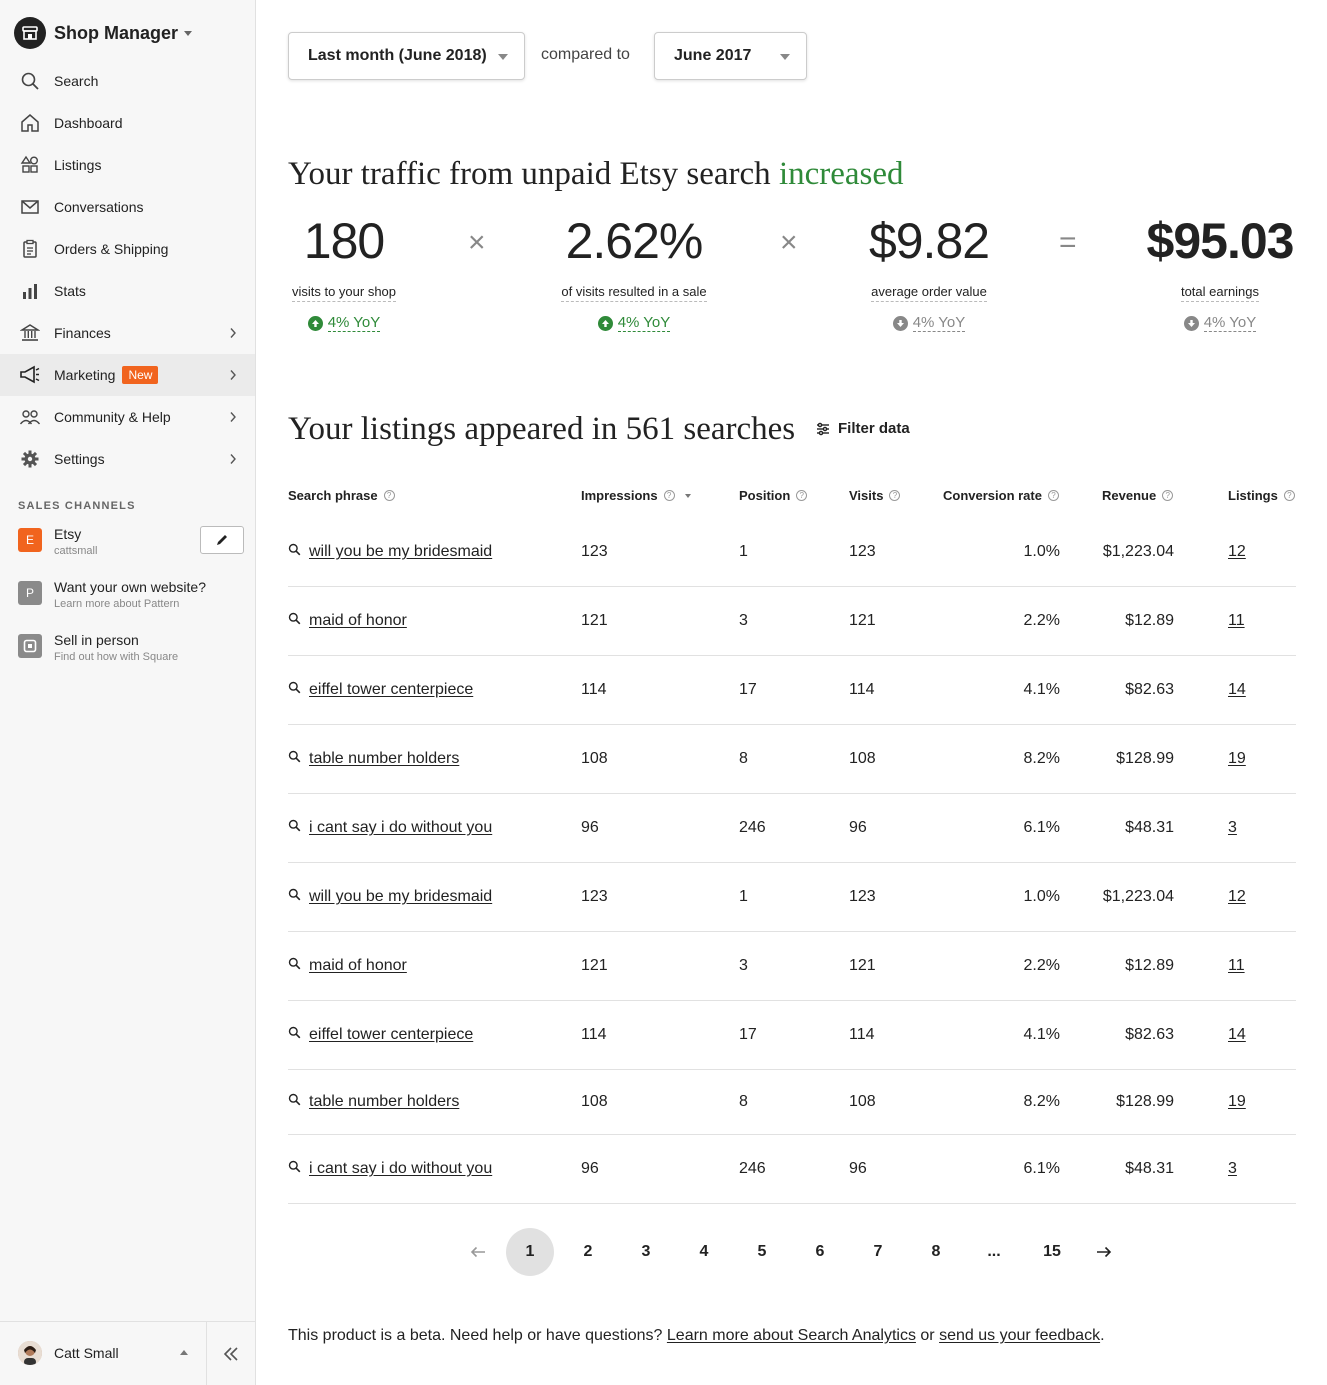 Image resolution: width=1327 pixels, height=1385 pixels. I want to click on impressions-cell: 121, so click(594, 620).